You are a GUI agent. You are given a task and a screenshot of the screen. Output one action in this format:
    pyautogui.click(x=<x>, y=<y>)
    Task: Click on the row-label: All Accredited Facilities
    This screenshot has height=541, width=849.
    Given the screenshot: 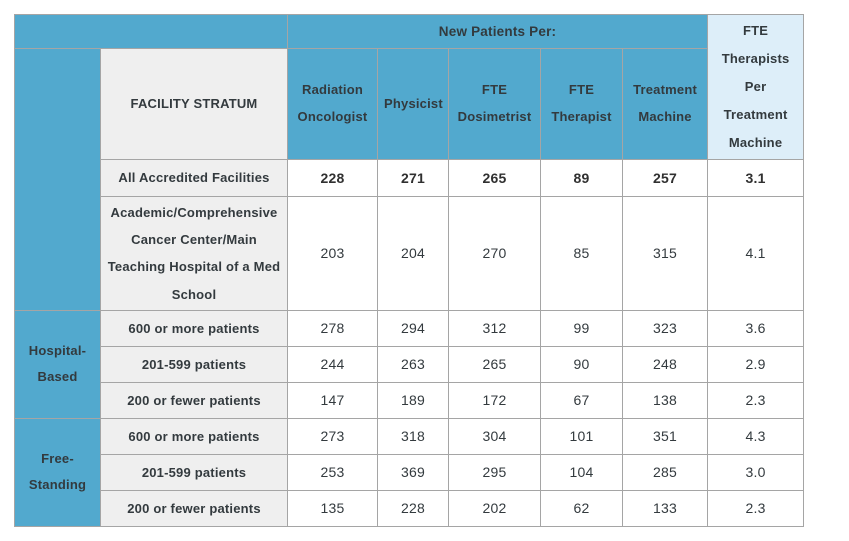 What is the action you would take?
    pyautogui.click(x=194, y=177)
    